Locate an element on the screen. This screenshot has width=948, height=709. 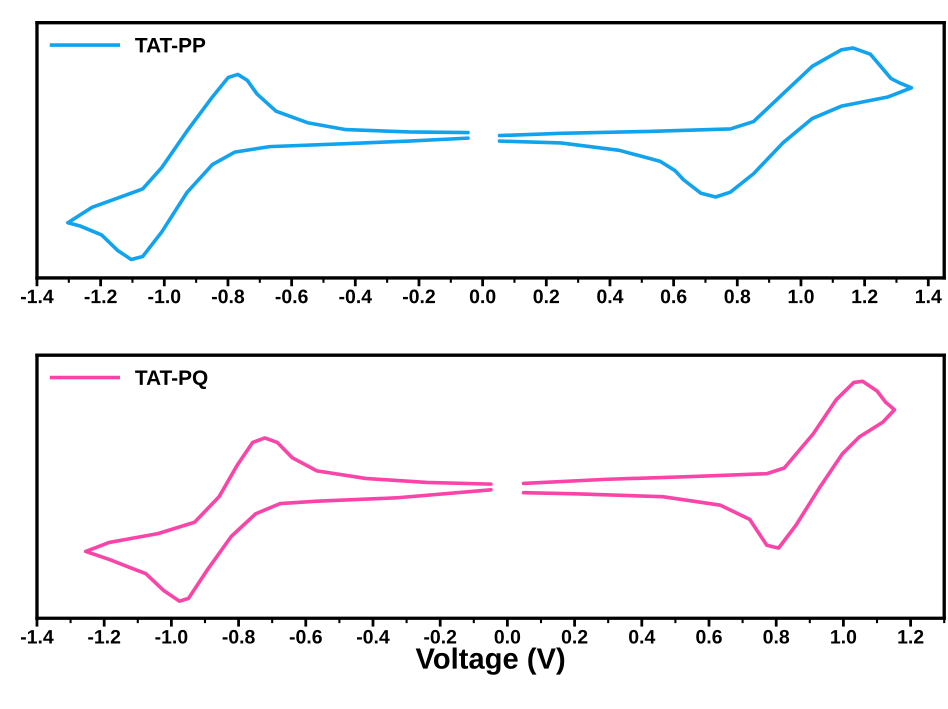
x-axis-title: Voltage (V) is located at coordinates (490, 661).